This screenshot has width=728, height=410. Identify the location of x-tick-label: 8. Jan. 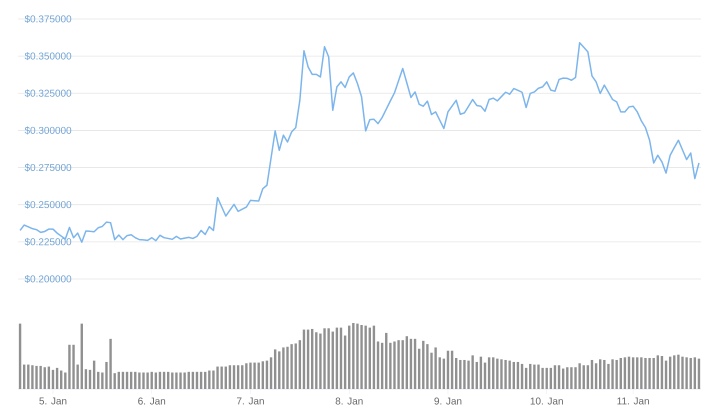
(349, 401).